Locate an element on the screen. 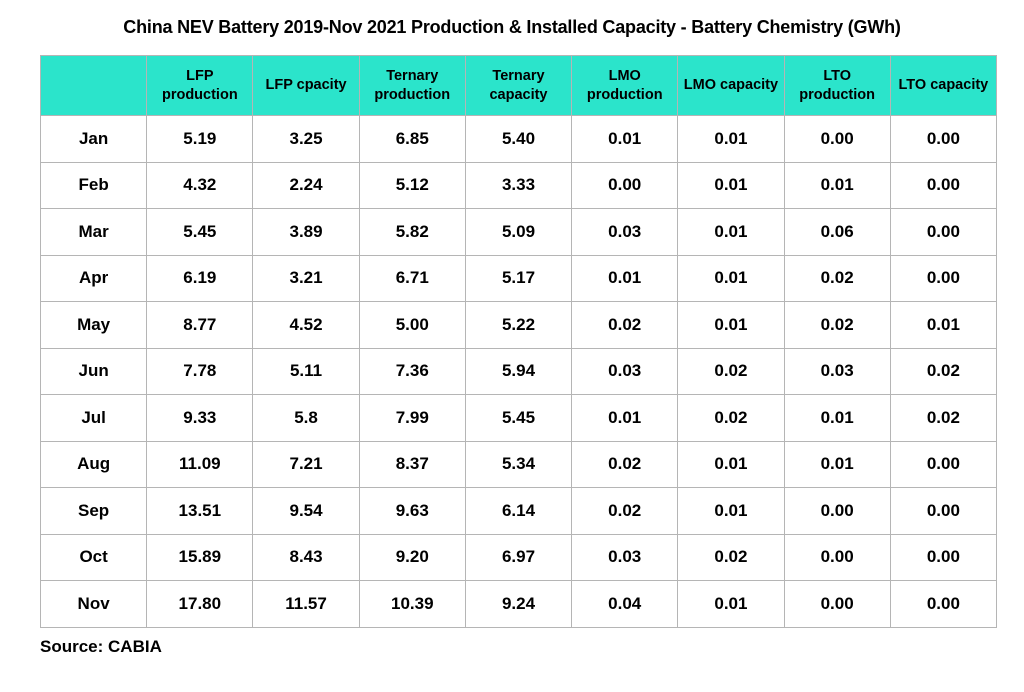 The height and width of the screenshot is (692, 1024). value-cell: 0.06 is located at coordinates (837, 232).